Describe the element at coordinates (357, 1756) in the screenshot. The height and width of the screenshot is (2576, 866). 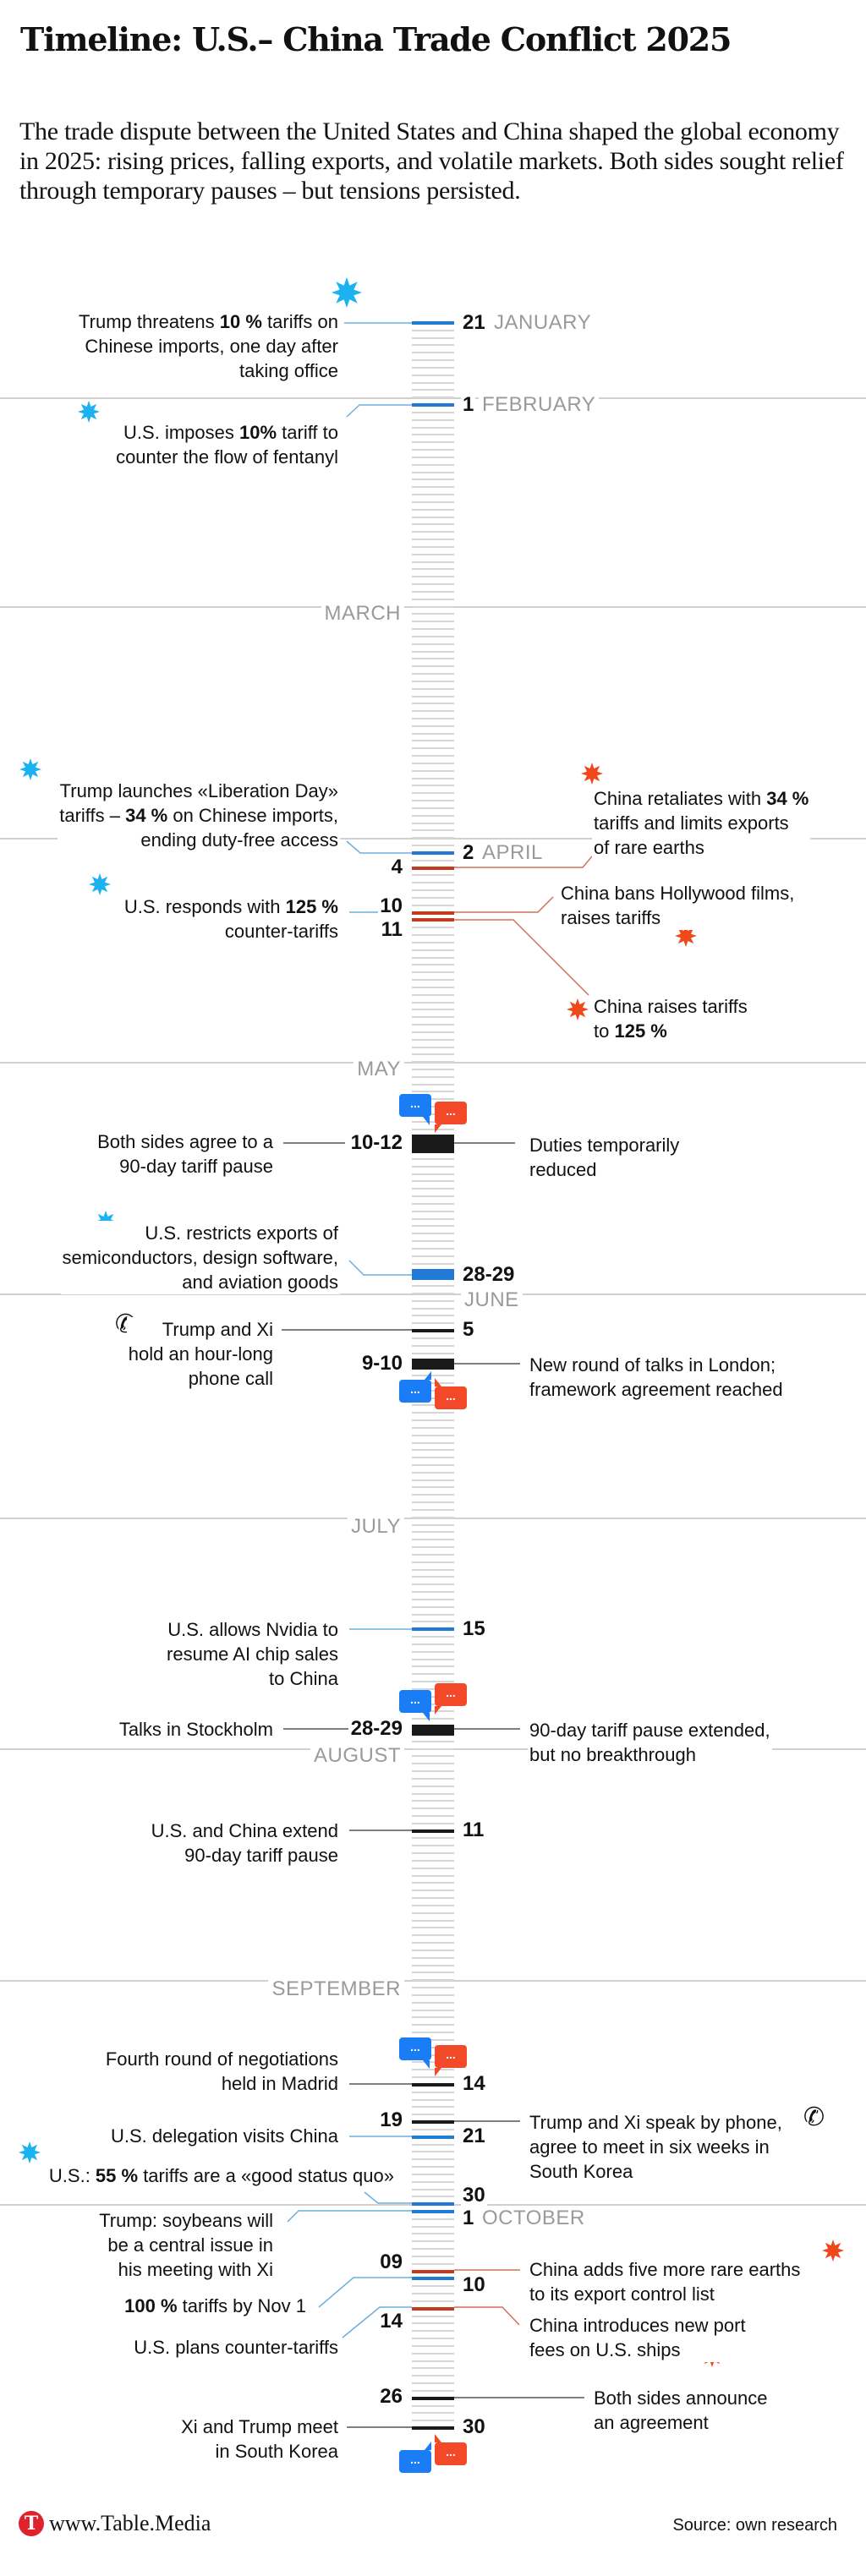
I see `month-label-august: AUGUST` at that location.